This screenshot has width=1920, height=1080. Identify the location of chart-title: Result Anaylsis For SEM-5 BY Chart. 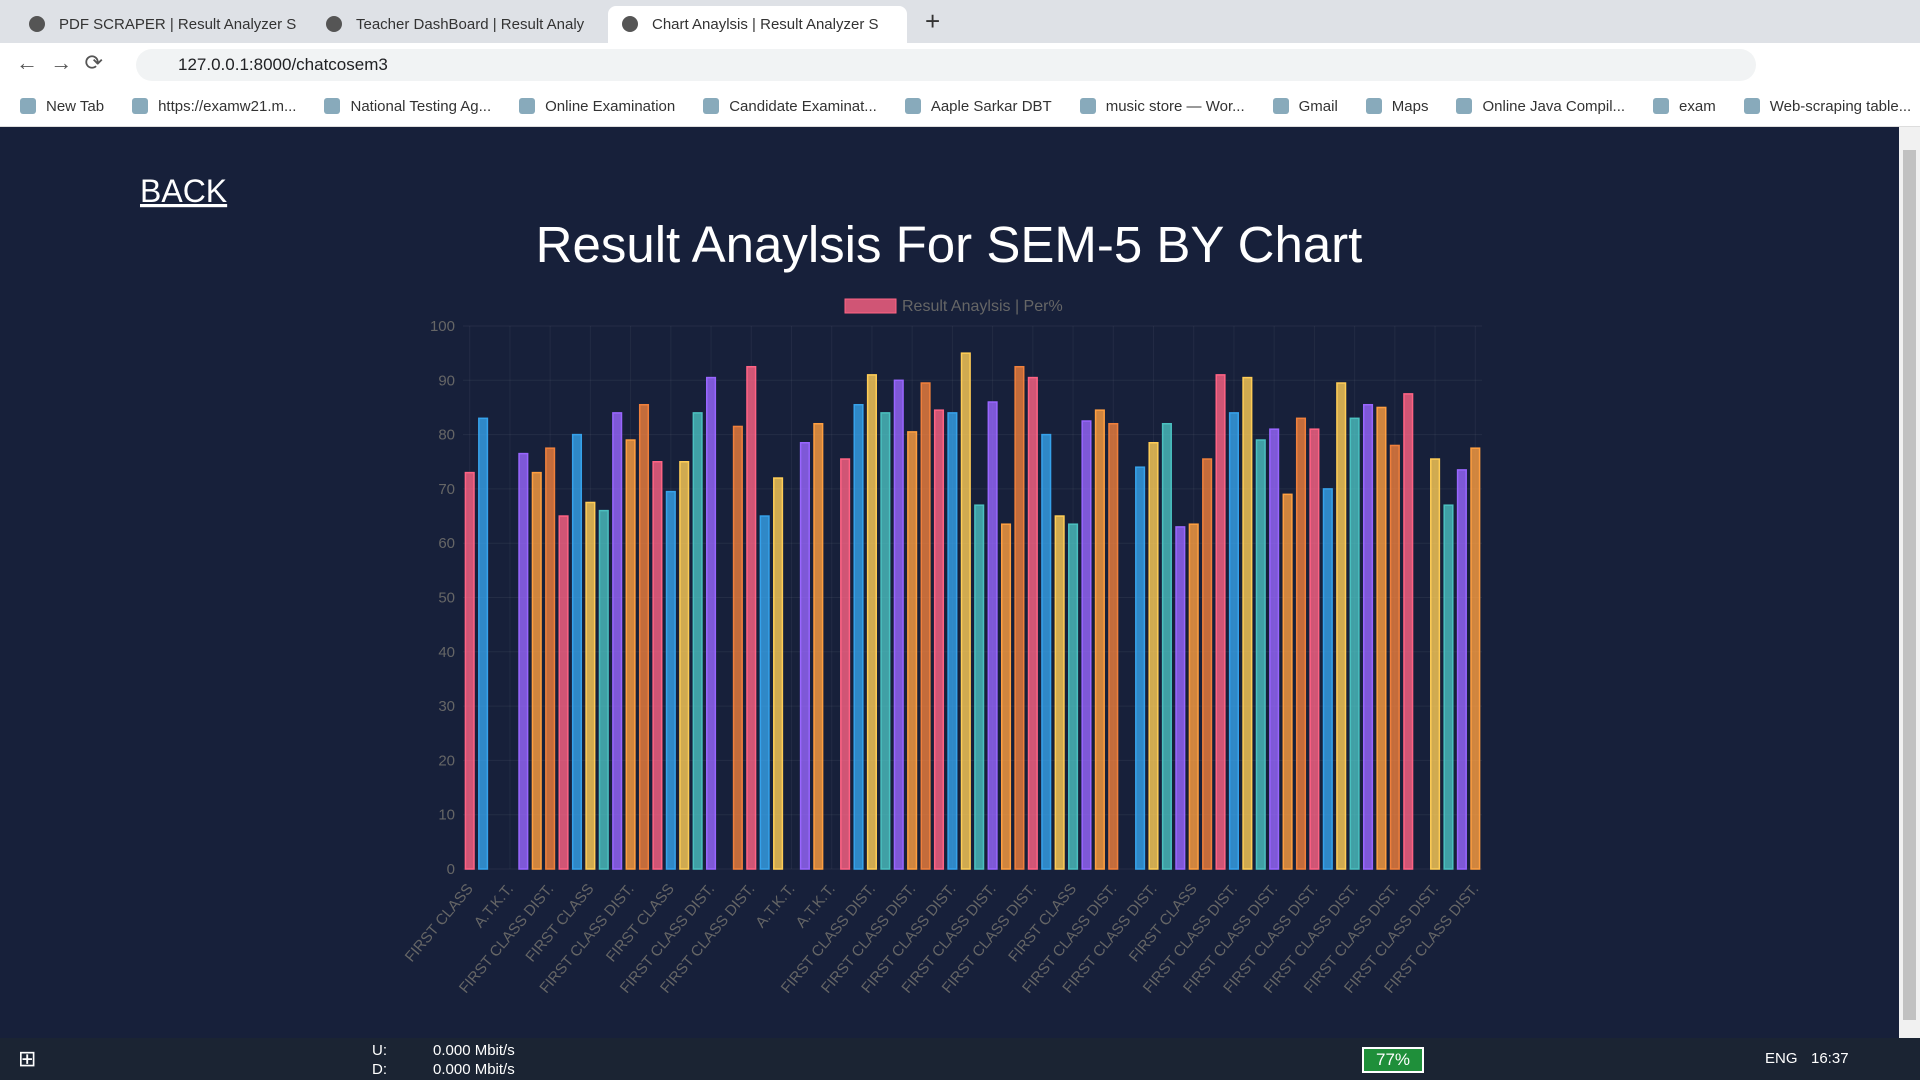
(949, 244).